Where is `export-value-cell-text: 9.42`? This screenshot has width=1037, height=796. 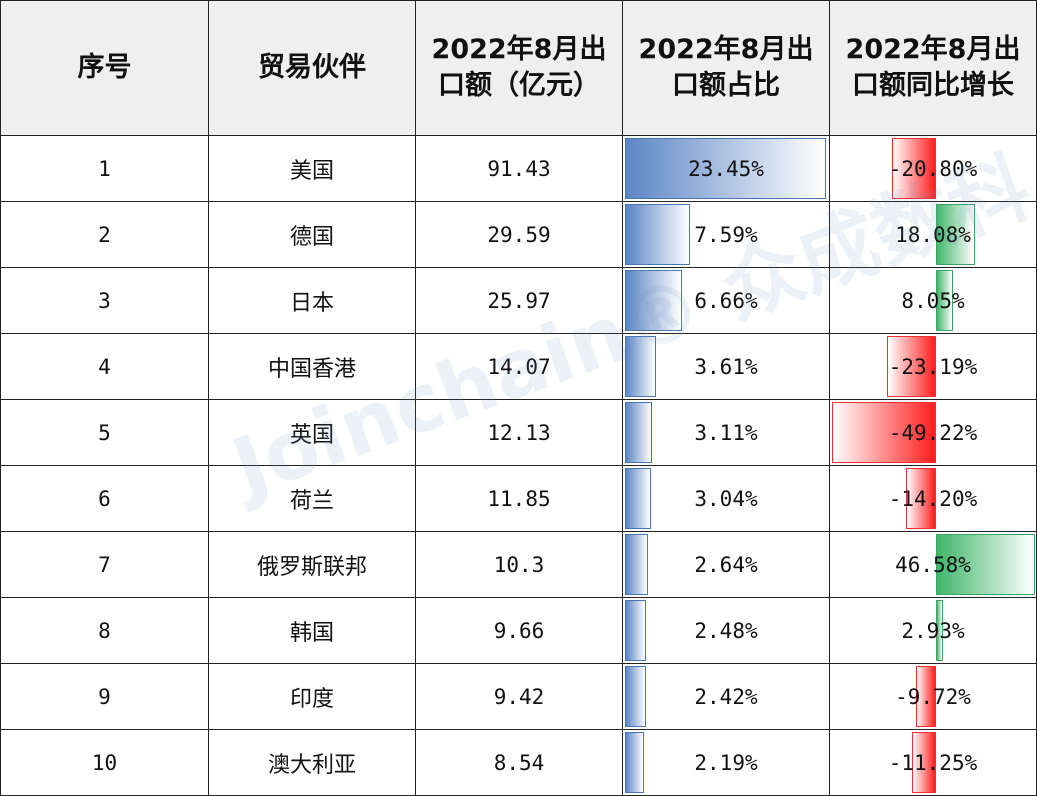 export-value-cell-text: 9.42 is located at coordinates (519, 696).